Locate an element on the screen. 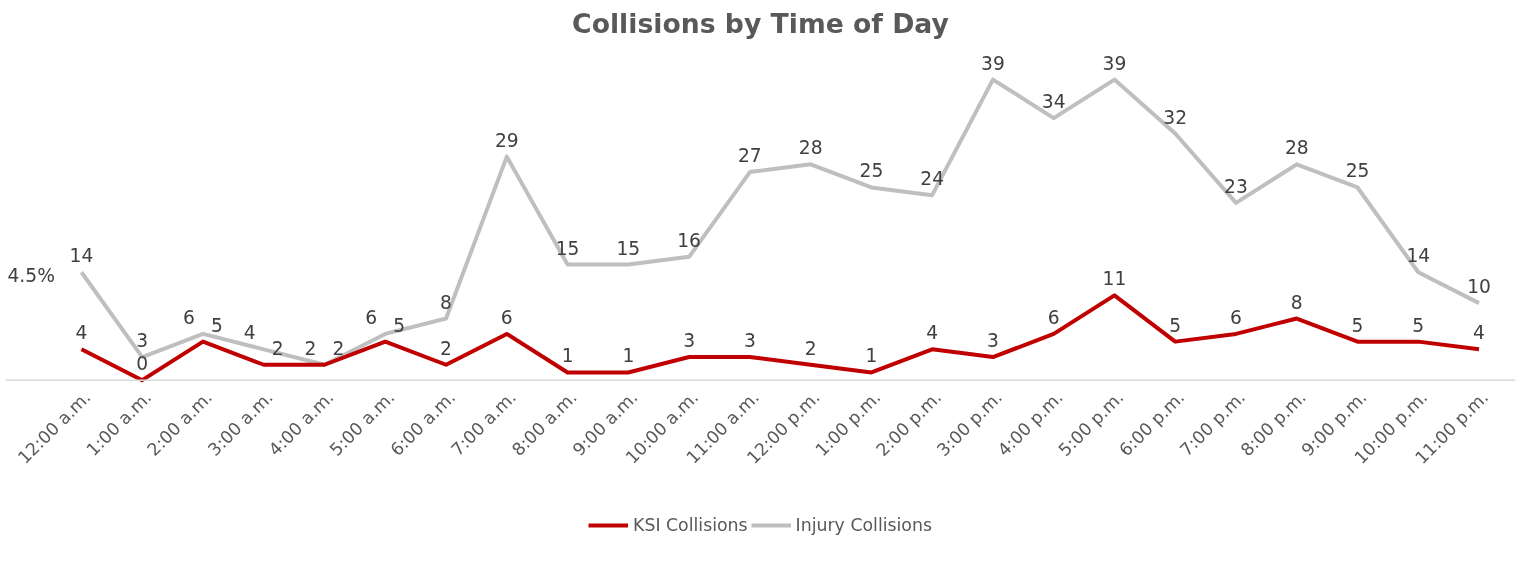  data-label: 11 is located at coordinates (1114, 279).